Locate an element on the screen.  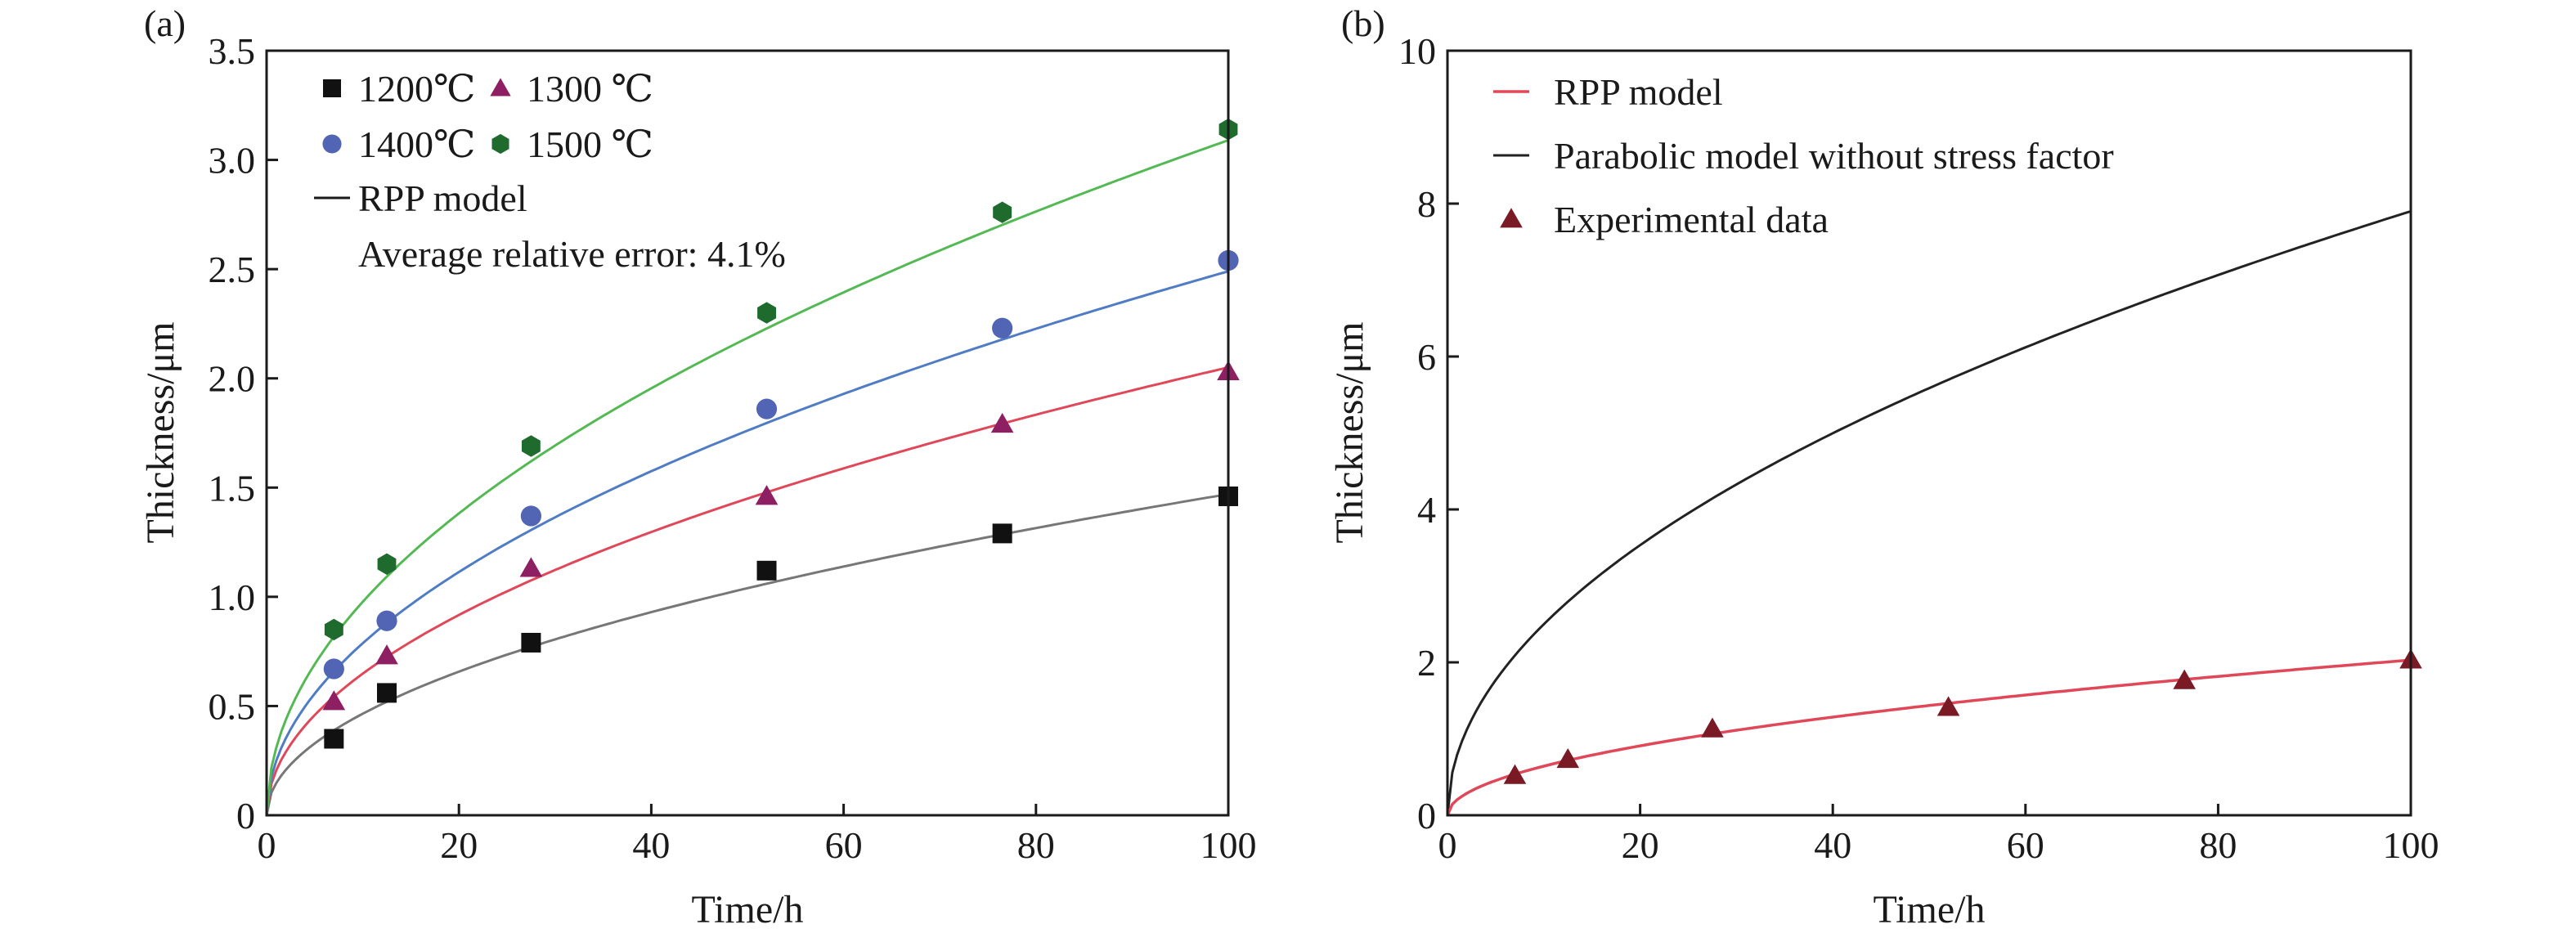
b-y-tick-label: 4 is located at coordinates (1426, 510).